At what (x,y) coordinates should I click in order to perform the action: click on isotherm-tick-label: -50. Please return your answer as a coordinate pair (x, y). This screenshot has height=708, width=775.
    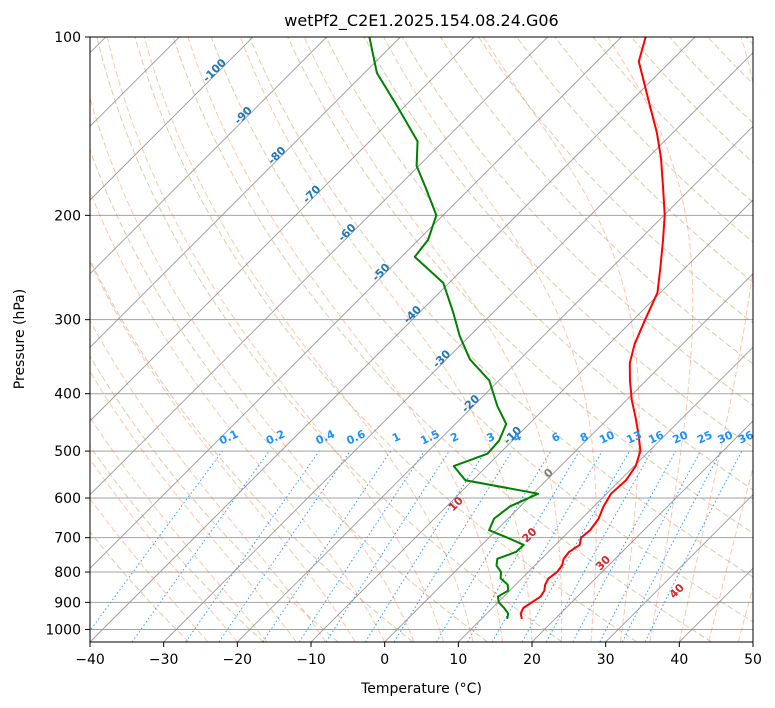
    Looking at the image, I should click on (380, 271).